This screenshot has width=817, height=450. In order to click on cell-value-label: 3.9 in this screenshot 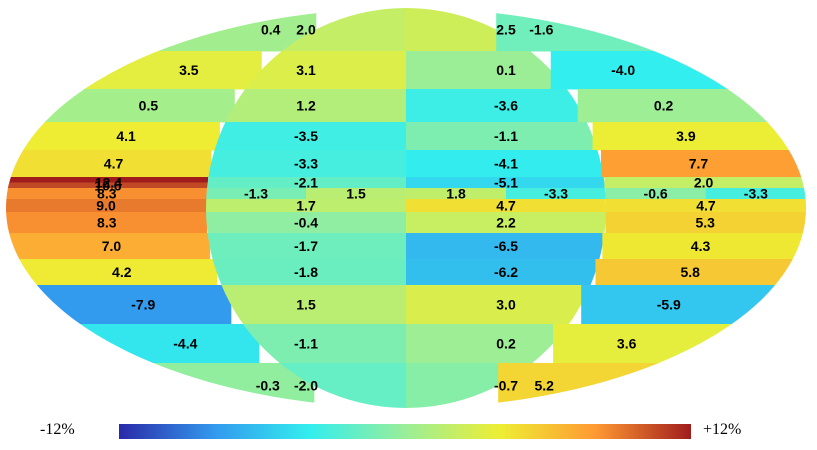, I will do `click(686, 136)`.